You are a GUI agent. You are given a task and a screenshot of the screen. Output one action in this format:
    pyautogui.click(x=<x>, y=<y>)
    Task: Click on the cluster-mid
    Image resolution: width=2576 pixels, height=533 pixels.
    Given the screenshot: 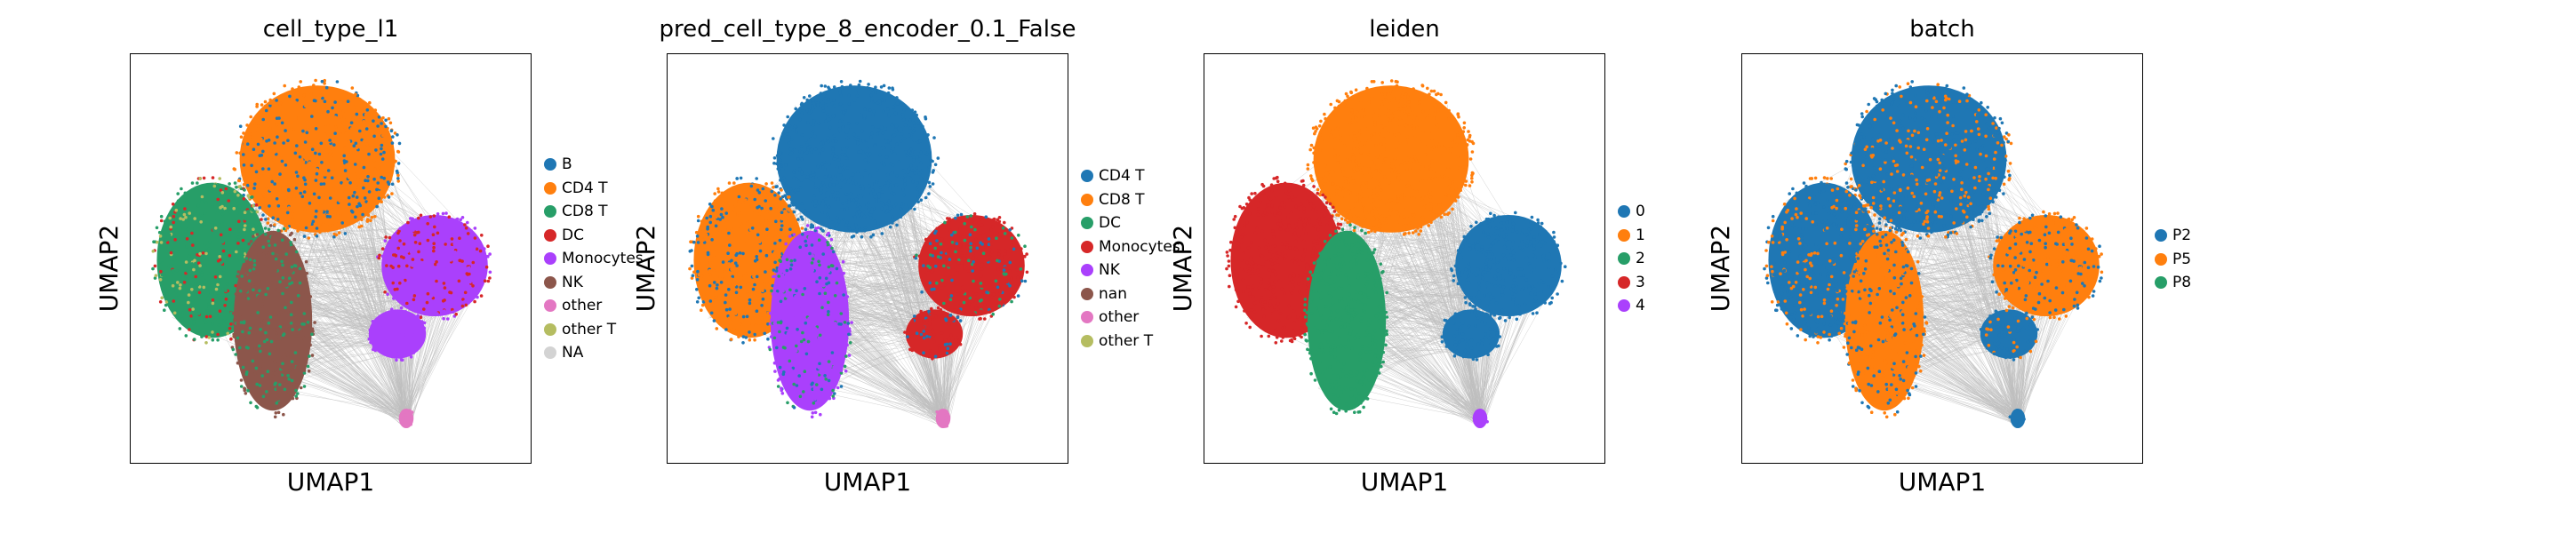 What is the action you would take?
    pyautogui.click(x=1346, y=319)
    